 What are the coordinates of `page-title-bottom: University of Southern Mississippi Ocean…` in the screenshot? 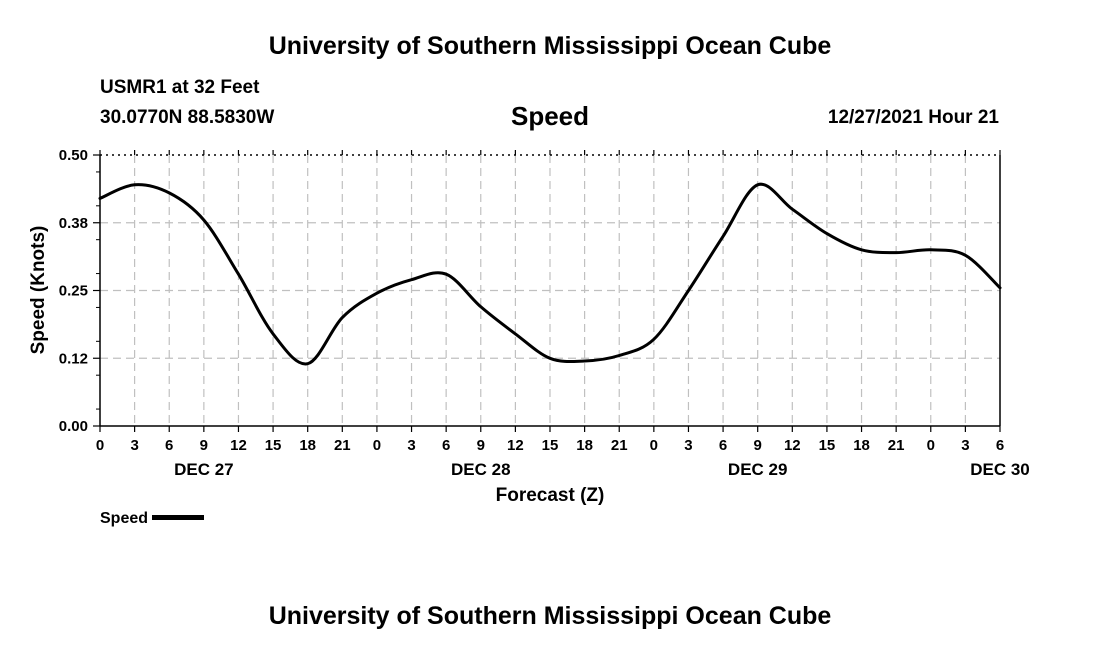 It's located at (550, 616).